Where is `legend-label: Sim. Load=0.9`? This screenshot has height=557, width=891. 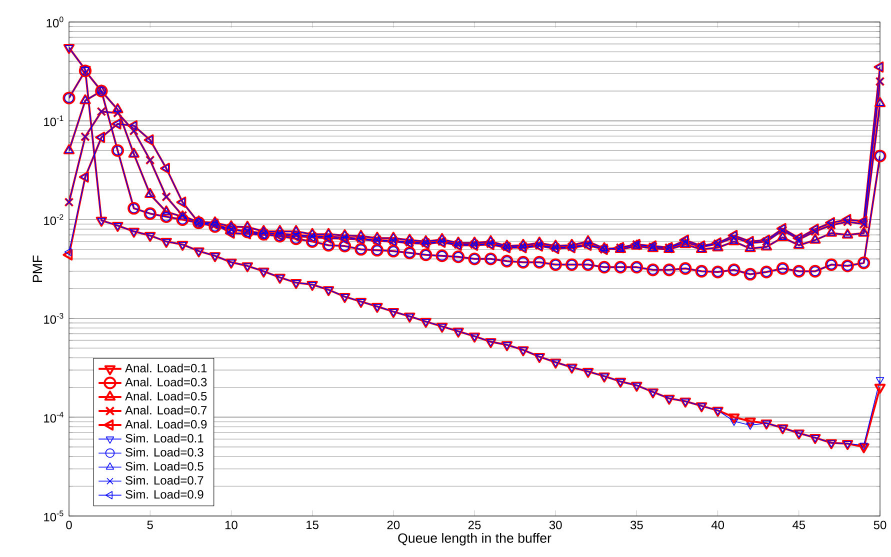
legend-label: Sim. Load=0.9 is located at coordinates (165, 494).